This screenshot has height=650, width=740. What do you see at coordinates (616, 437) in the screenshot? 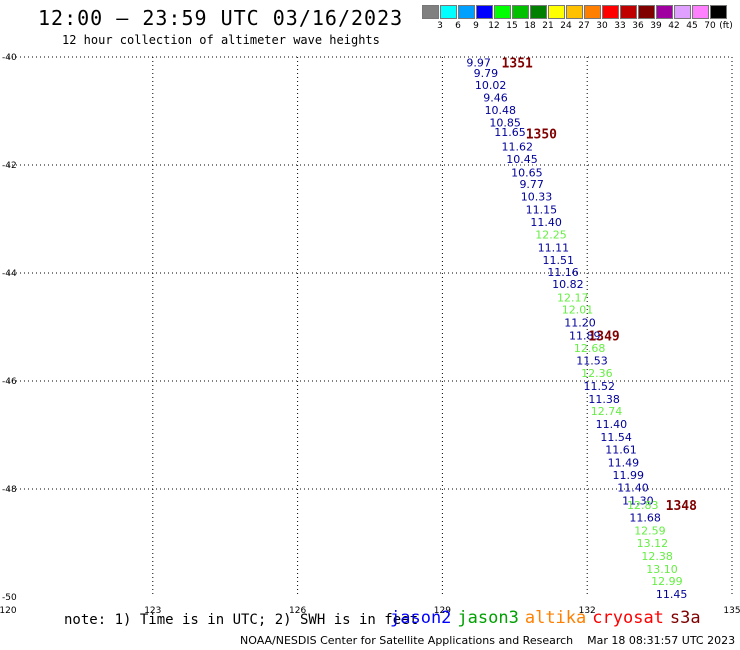
I see `swh-value-label: 11.54` at bounding box center [616, 437].